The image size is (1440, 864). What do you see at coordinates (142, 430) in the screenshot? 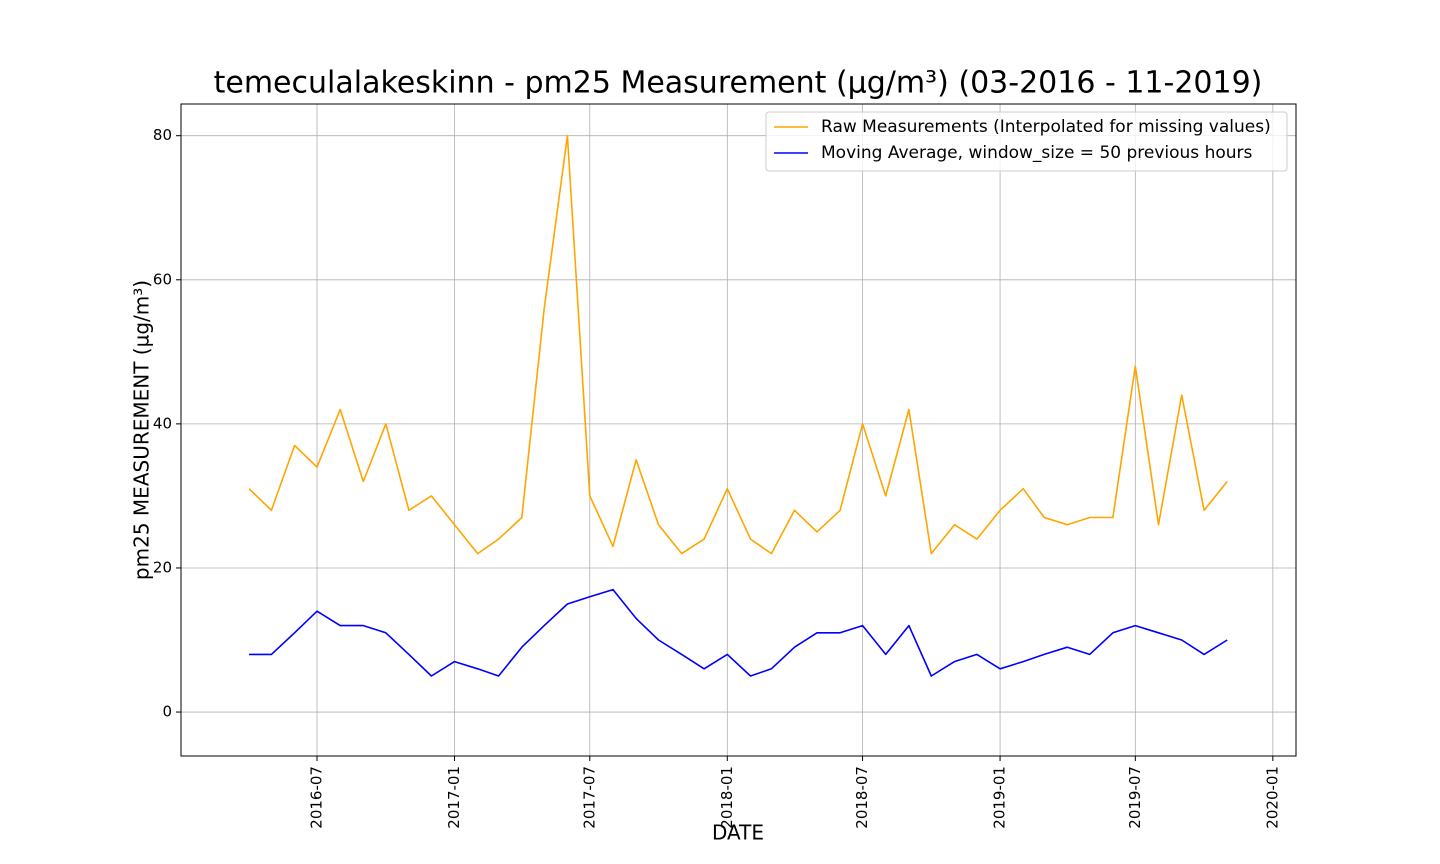
I see `y-axis-label: pm25 MEASUREMENT (µg/m³)` at bounding box center [142, 430].